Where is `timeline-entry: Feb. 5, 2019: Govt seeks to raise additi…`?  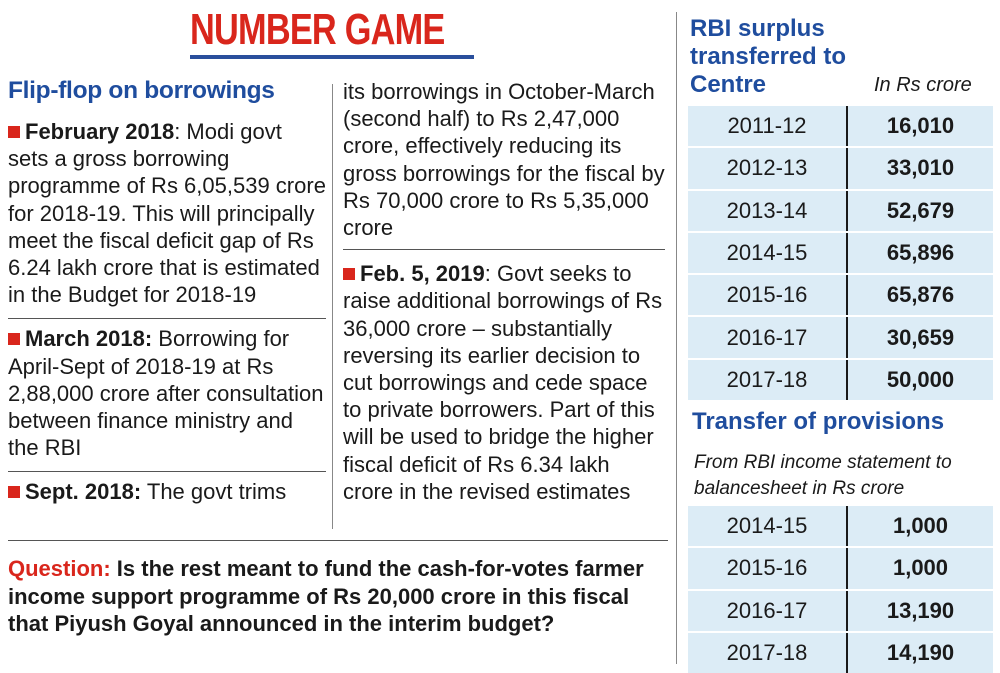 timeline-entry: Feb. 5, 2019: Govt seeks to raise additi… is located at coordinates (504, 382).